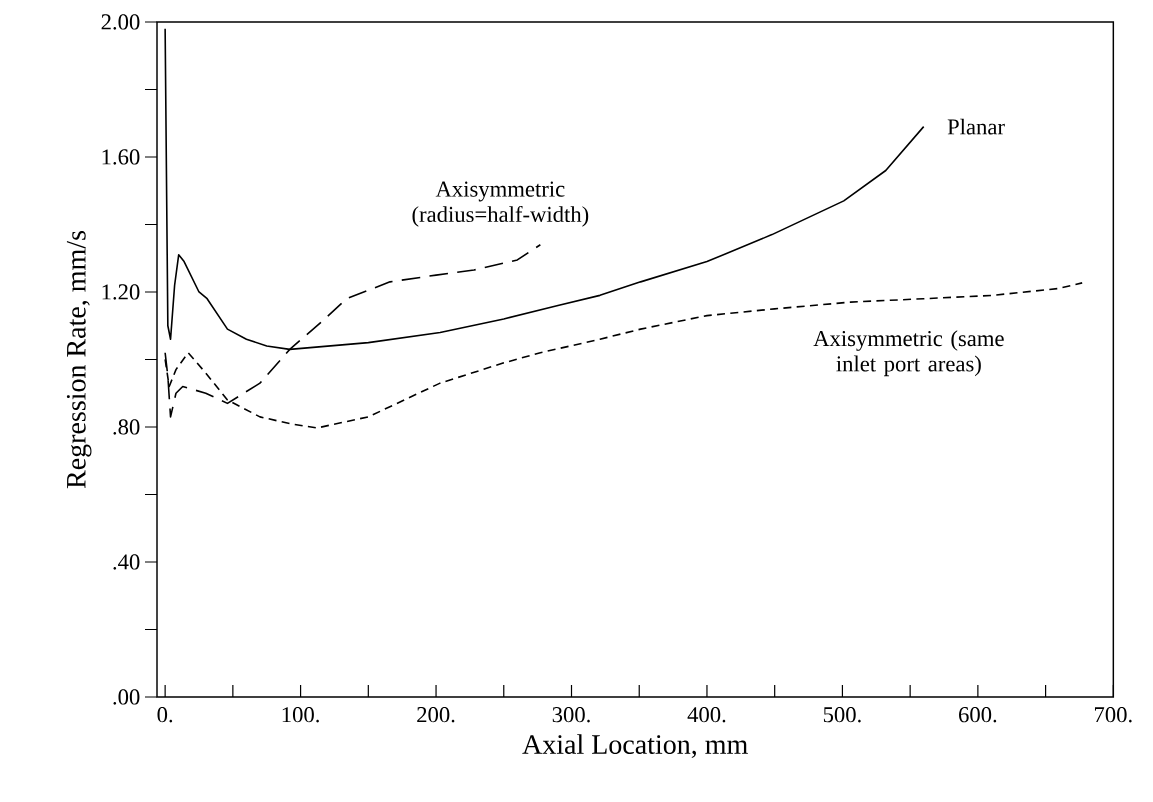  What do you see at coordinates (908, 353) in the screenshot?
I see `series-label: Axisymmetric (same inlet port areas)` at bounding box center [908, 353].